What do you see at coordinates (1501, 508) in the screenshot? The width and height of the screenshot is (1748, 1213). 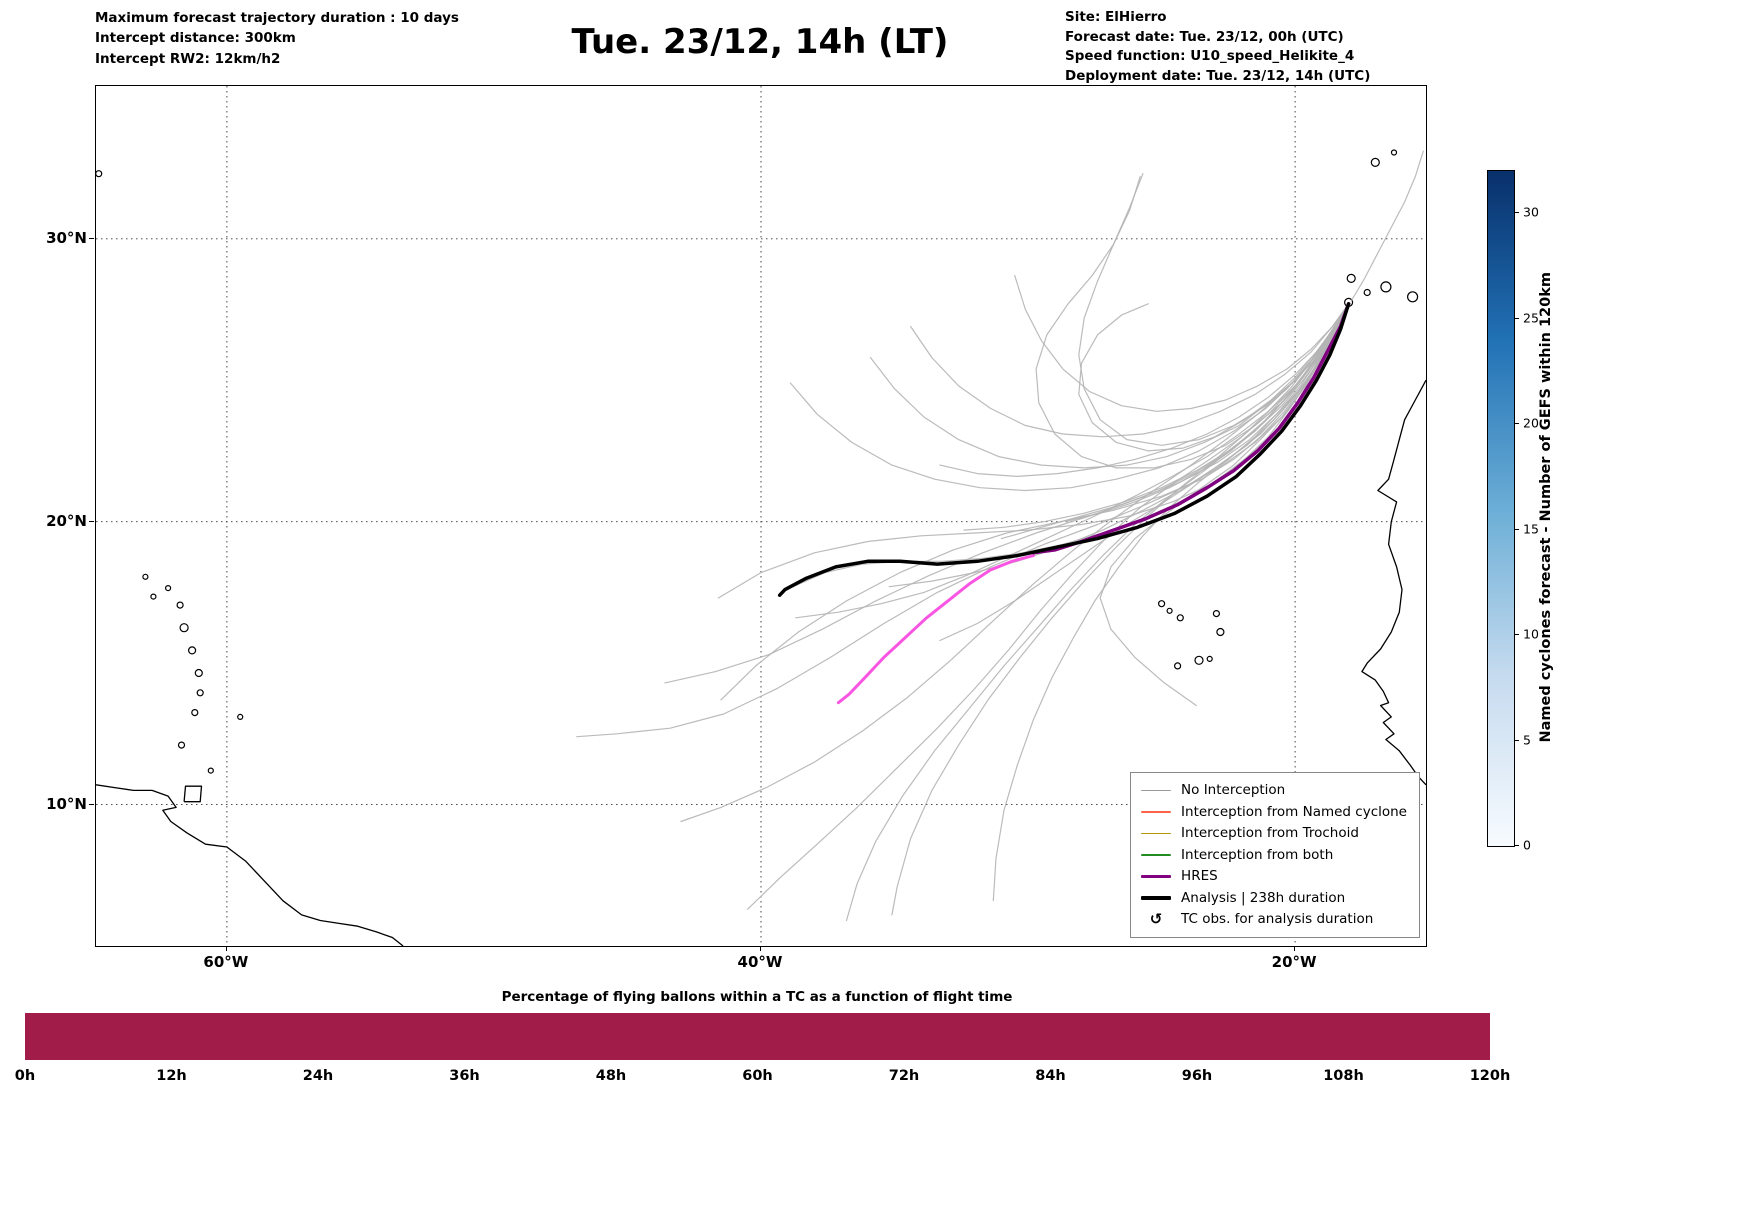 I see `colorbar` at bounding box center [1501, 508].